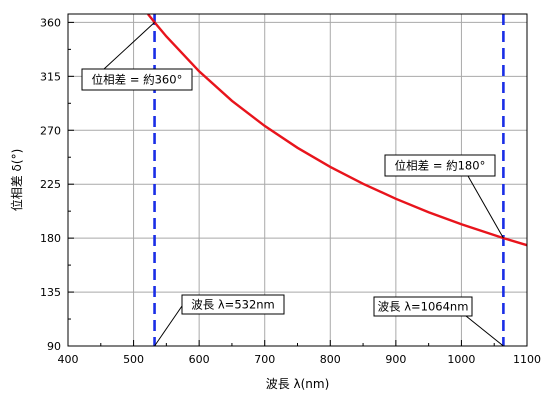 The width and height of the screenshot is (560, 400). Describe the element at coordinates (68, 359) in the screenshot. I see `x-tick-label: 400` at that location.